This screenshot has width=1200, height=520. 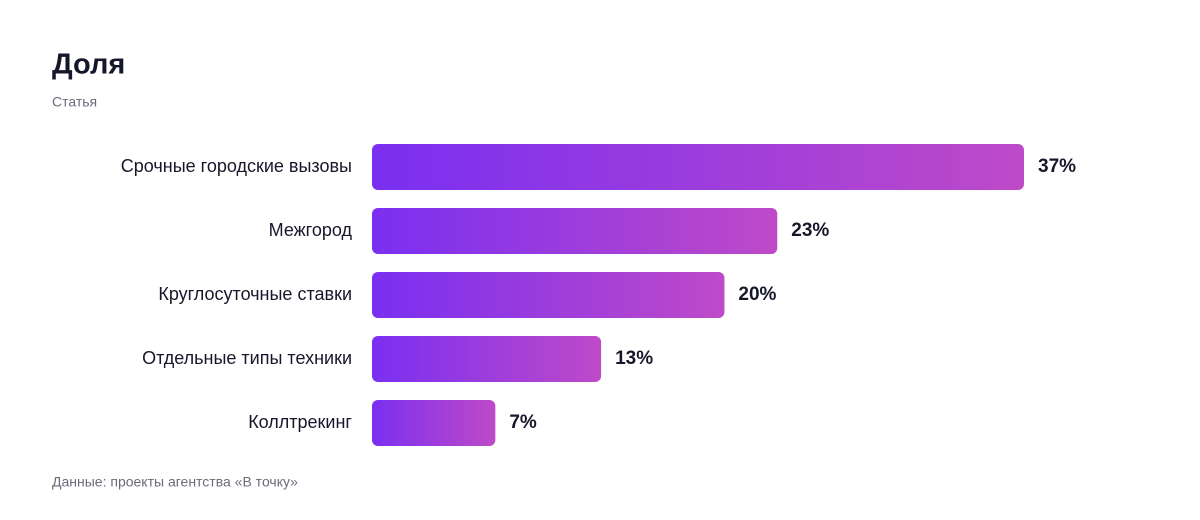 What do you see at coordinates (247, 358) in the screenshot?
I see `category-label: Отдельные типы техники` at bounding box center [247, 358].